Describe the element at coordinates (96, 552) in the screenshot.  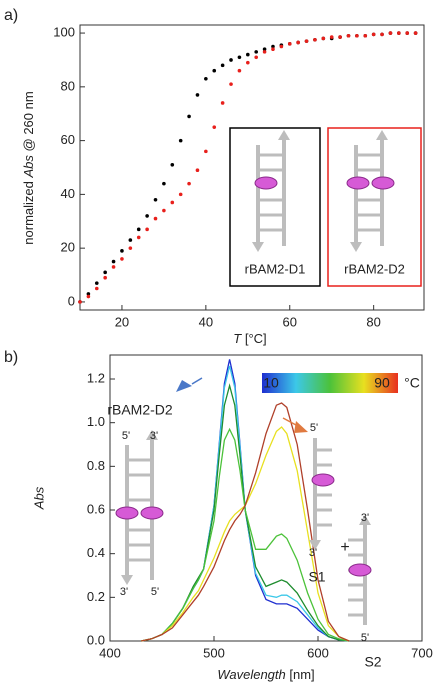
I see `y-tick-label: 0.4` at that location.